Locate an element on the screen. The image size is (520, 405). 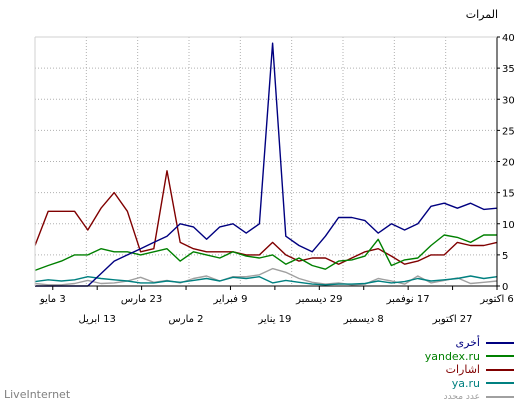
y-tick-label: 20 is located at coordinates (508, 163).